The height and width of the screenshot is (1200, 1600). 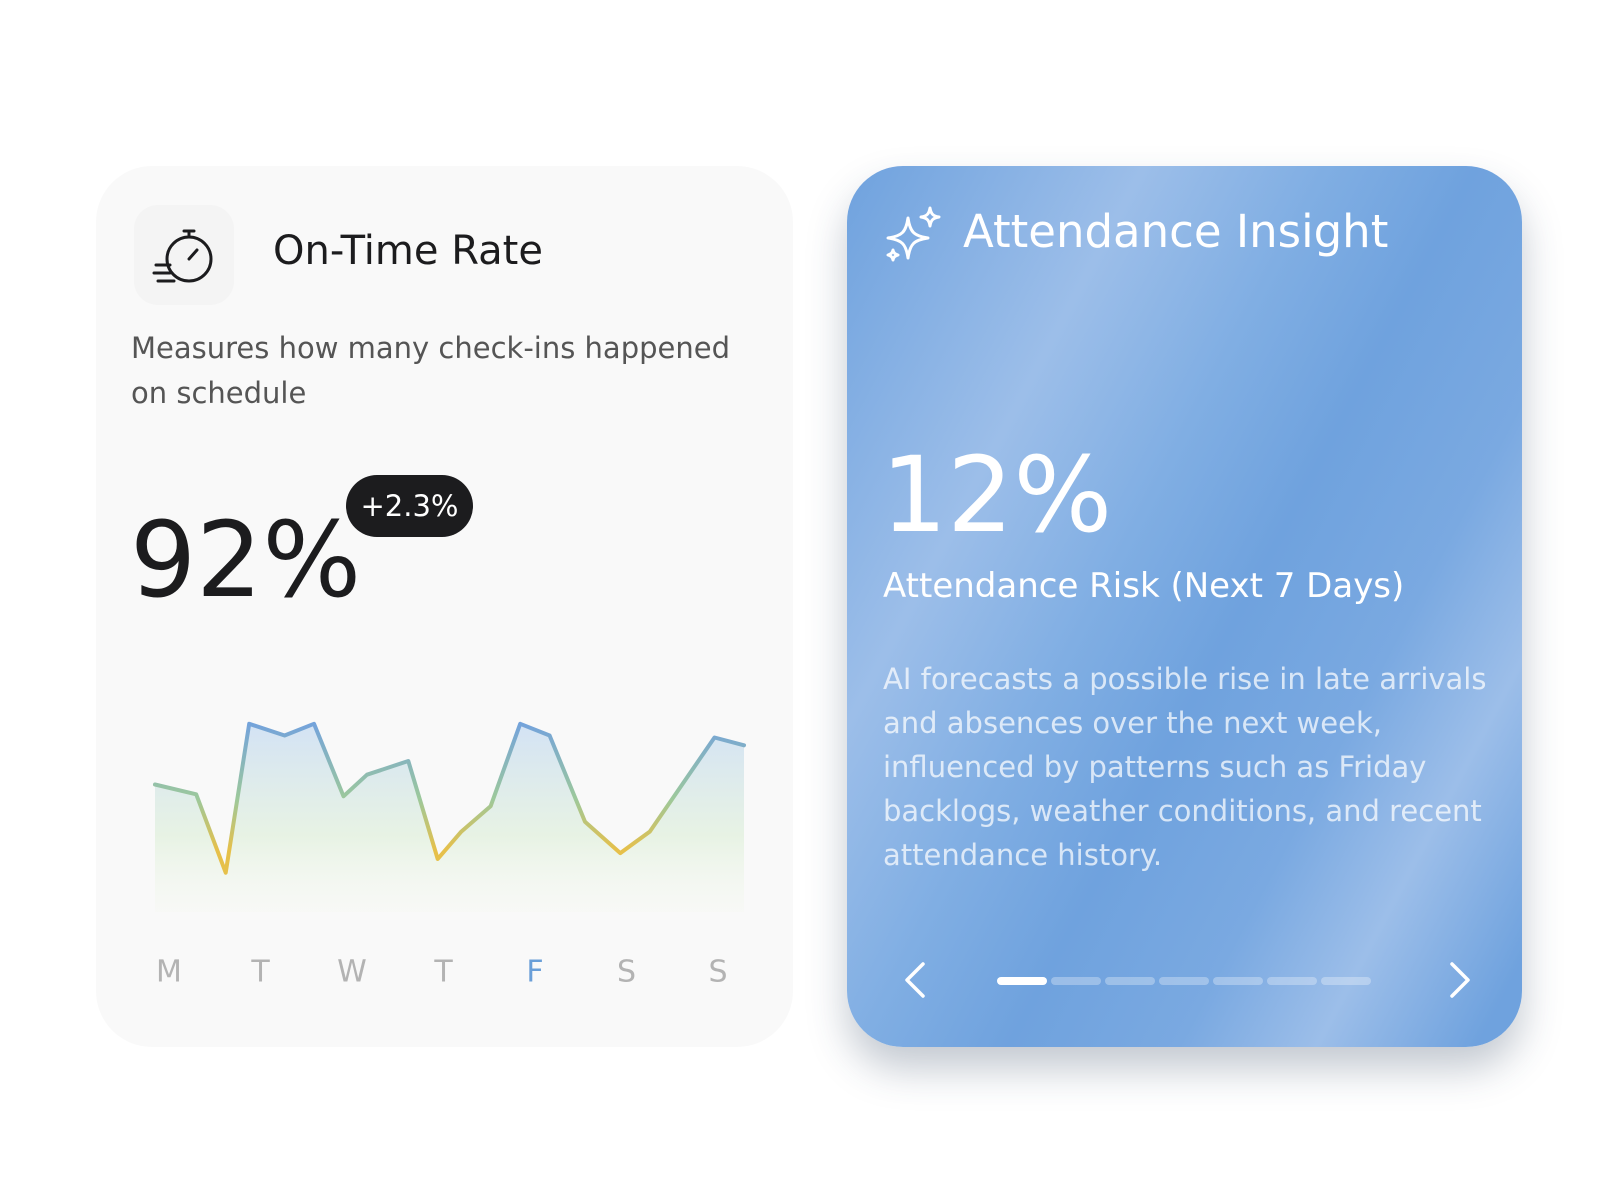 What do you see at coordinates (997, 495) in the screenshot?
I see `metric-value: 12%` at bounding box center [997, 495].